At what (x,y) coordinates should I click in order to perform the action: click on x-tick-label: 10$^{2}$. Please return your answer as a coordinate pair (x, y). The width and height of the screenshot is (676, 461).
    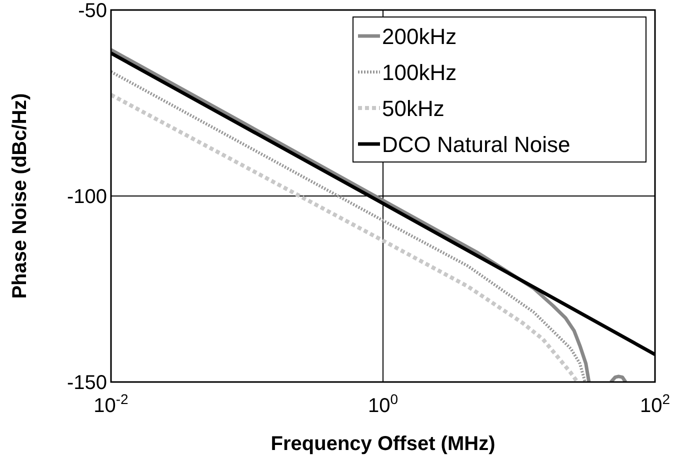
    Looking at the image, I should click on (655, 404).